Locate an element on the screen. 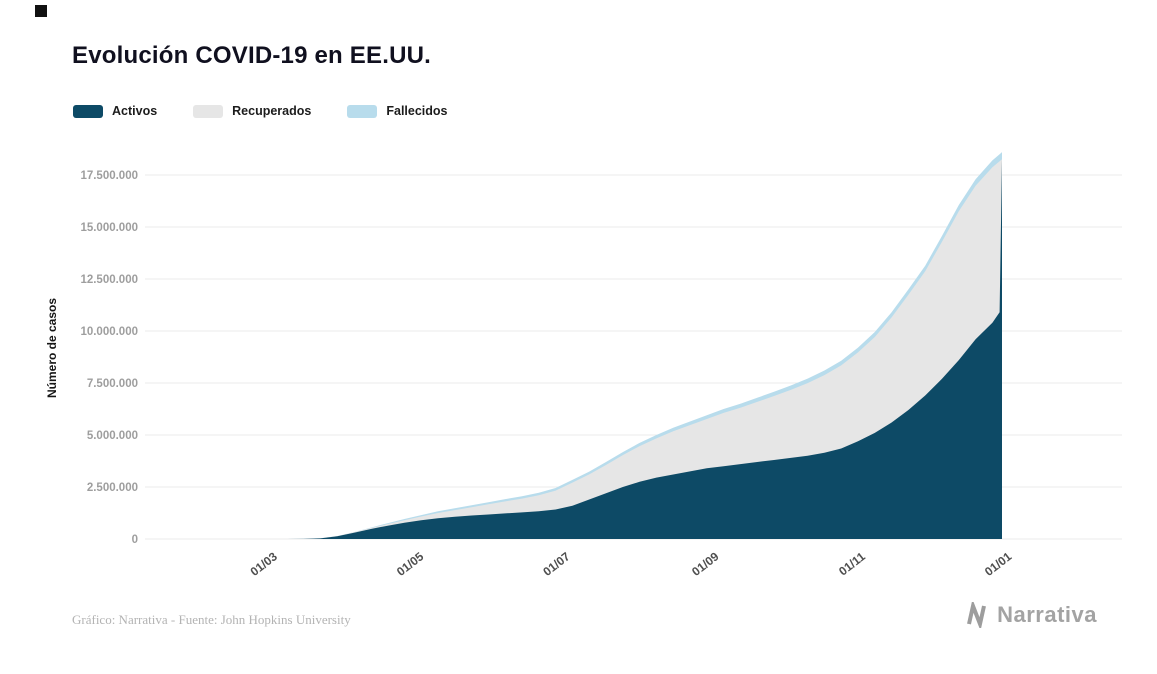 The image size is (1157, 674). legend-swatch-activos is located at coordinates (88, 111).